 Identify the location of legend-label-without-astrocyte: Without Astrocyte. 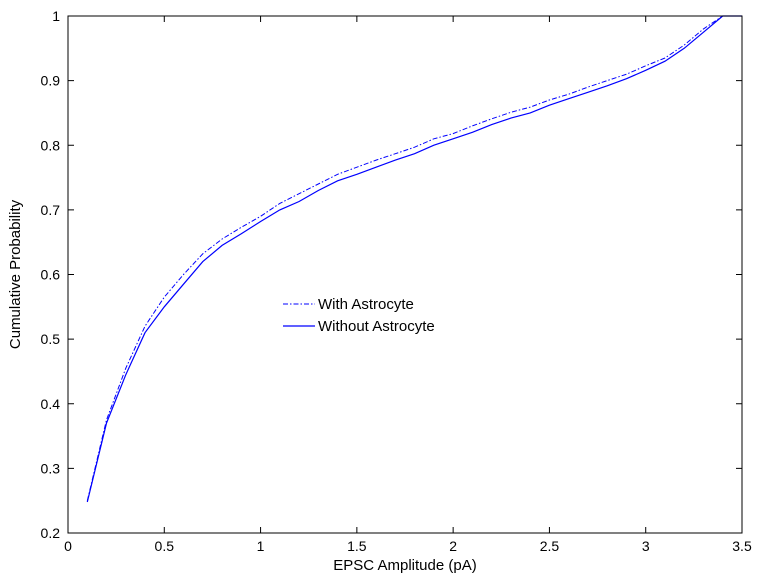
(376, 326).